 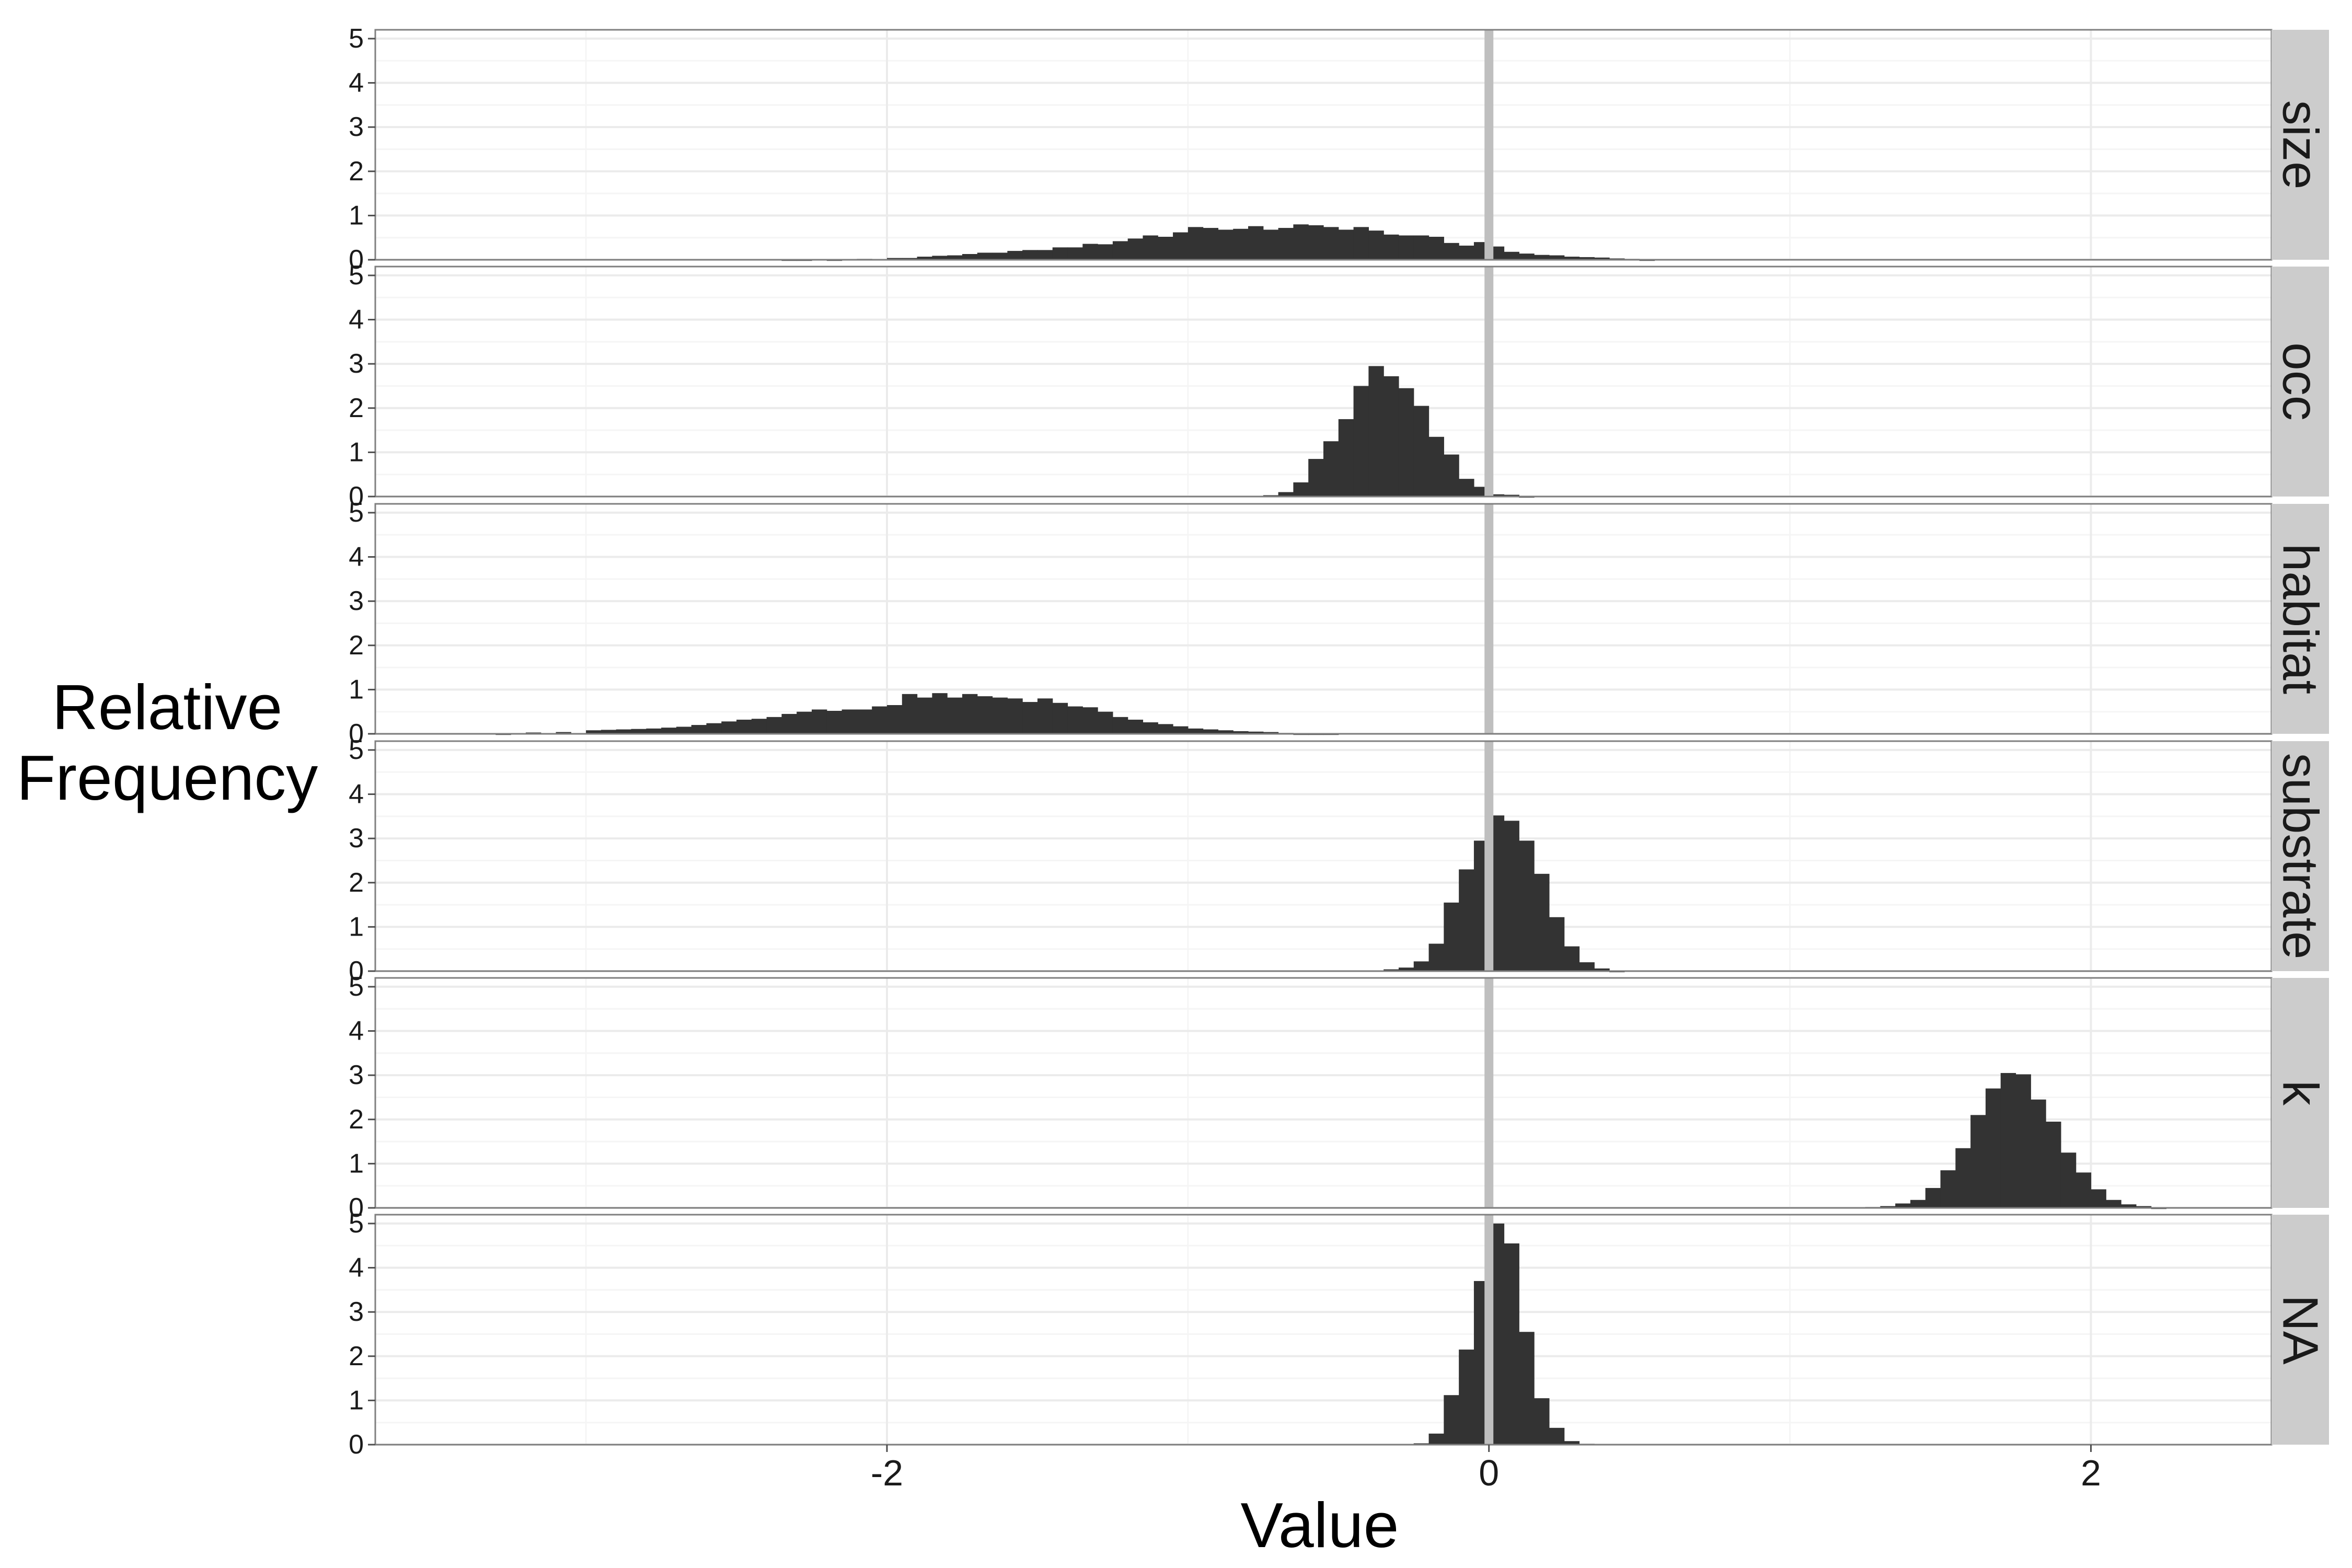 I want to click on x-axis-title: Value, so click(x=1320, y=1525).